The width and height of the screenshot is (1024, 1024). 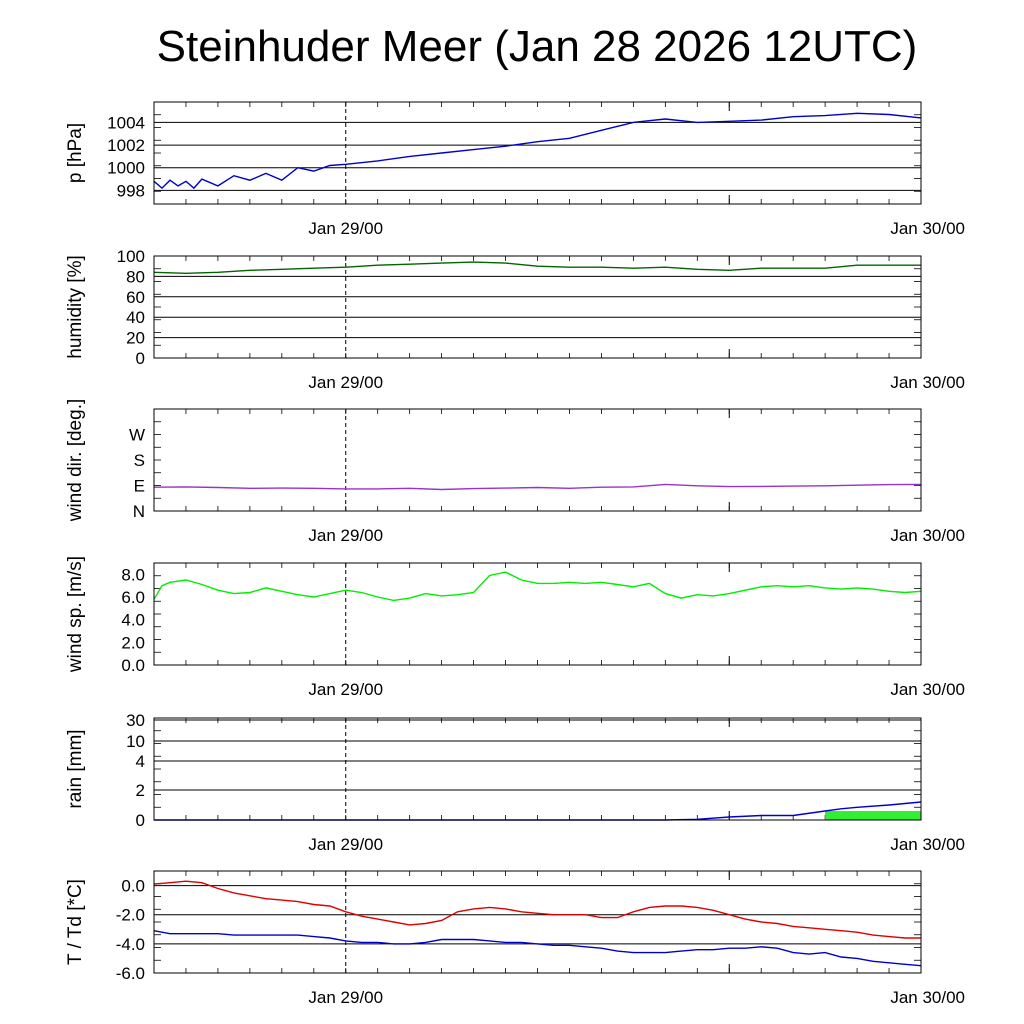 What do you see at coordinates (135, 741) in the screenshot?
I see `y-tick-label: 10` at bounding box center [135, 741].